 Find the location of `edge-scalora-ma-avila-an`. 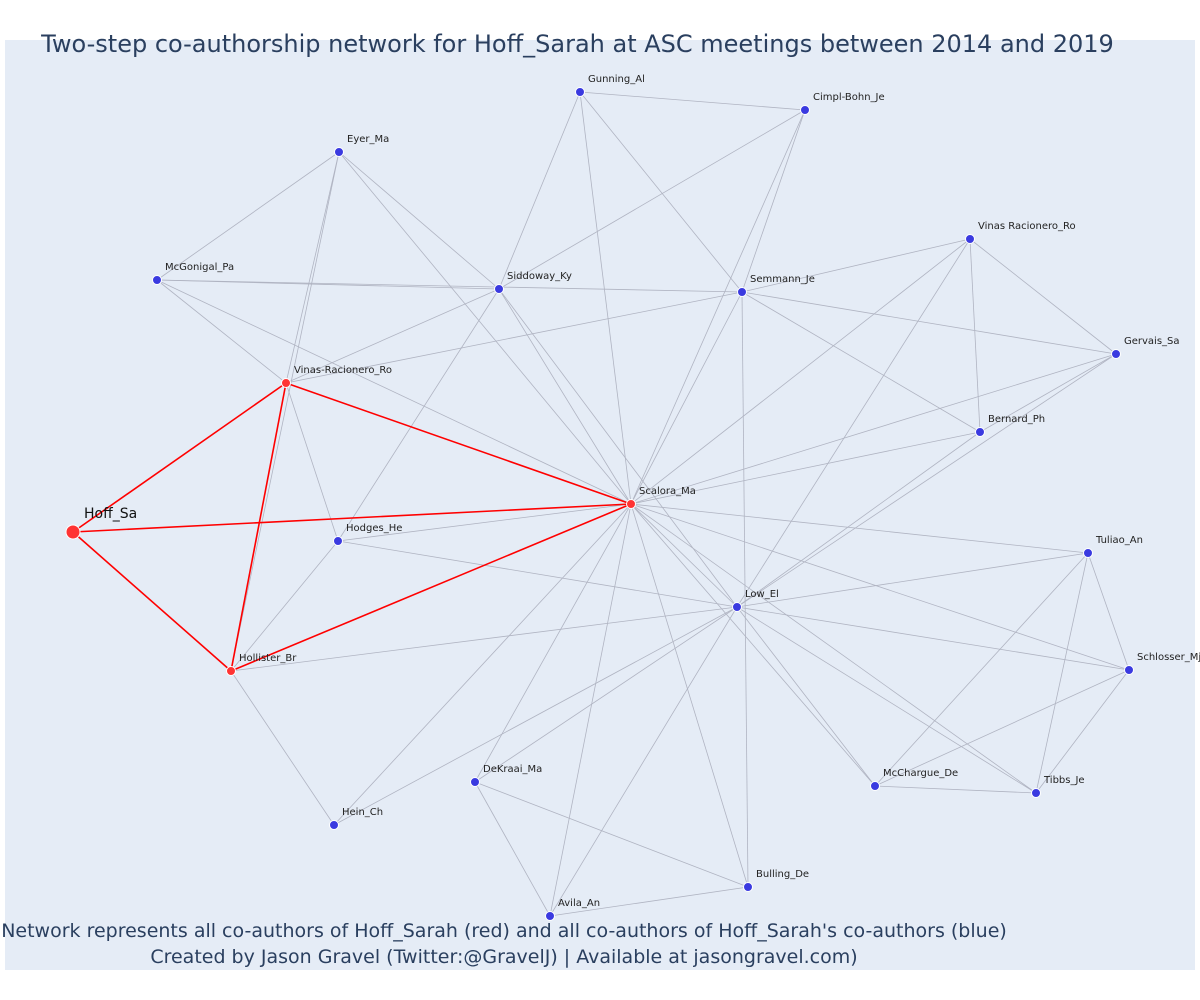

edge-scalora-ma-avila-an is located at coordinates (590, 710).